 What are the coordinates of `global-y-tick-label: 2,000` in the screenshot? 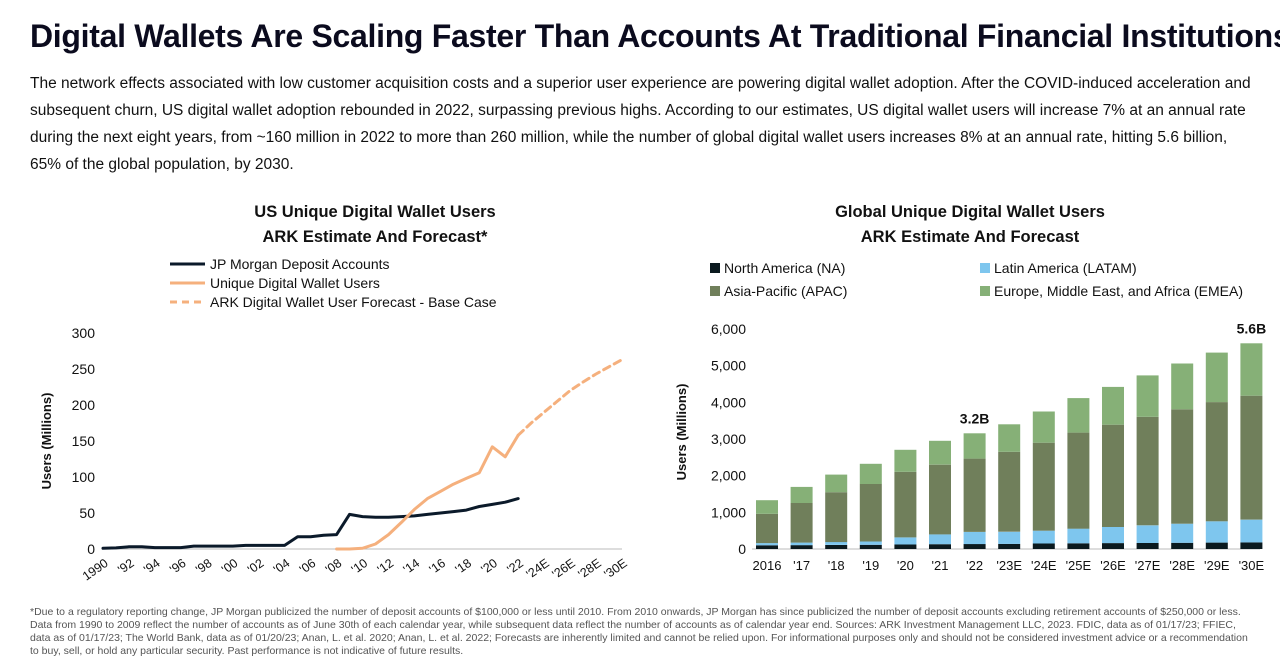 It's located at (728, 476).